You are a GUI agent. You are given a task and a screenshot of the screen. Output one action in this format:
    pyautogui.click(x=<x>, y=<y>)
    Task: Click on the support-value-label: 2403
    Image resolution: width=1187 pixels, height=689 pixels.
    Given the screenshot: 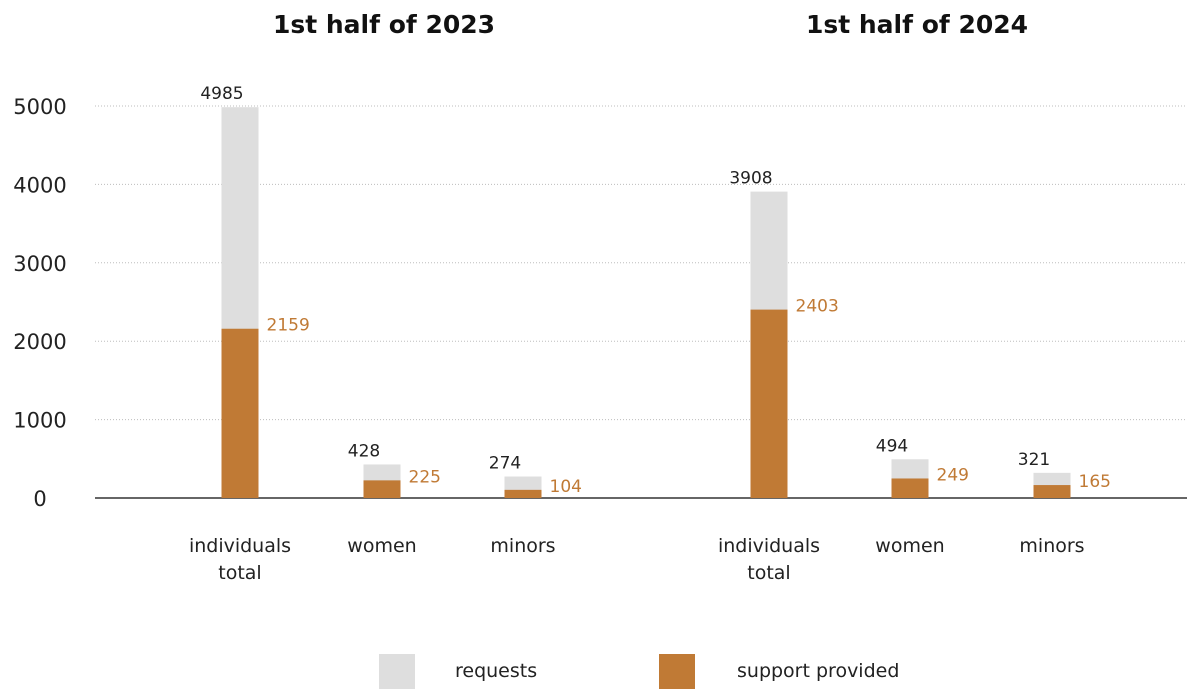 What is the action you would take?
    pyautogui.click(x=817, y=307)
    